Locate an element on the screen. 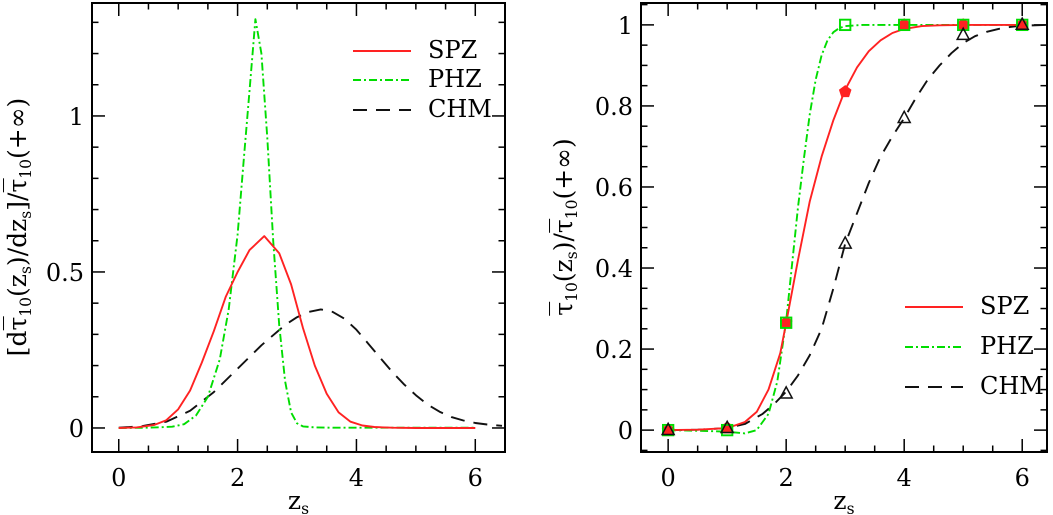 The image size is (1053, 515). left-panel-x-tick-label: 0 is located at coordinates (118, 478).